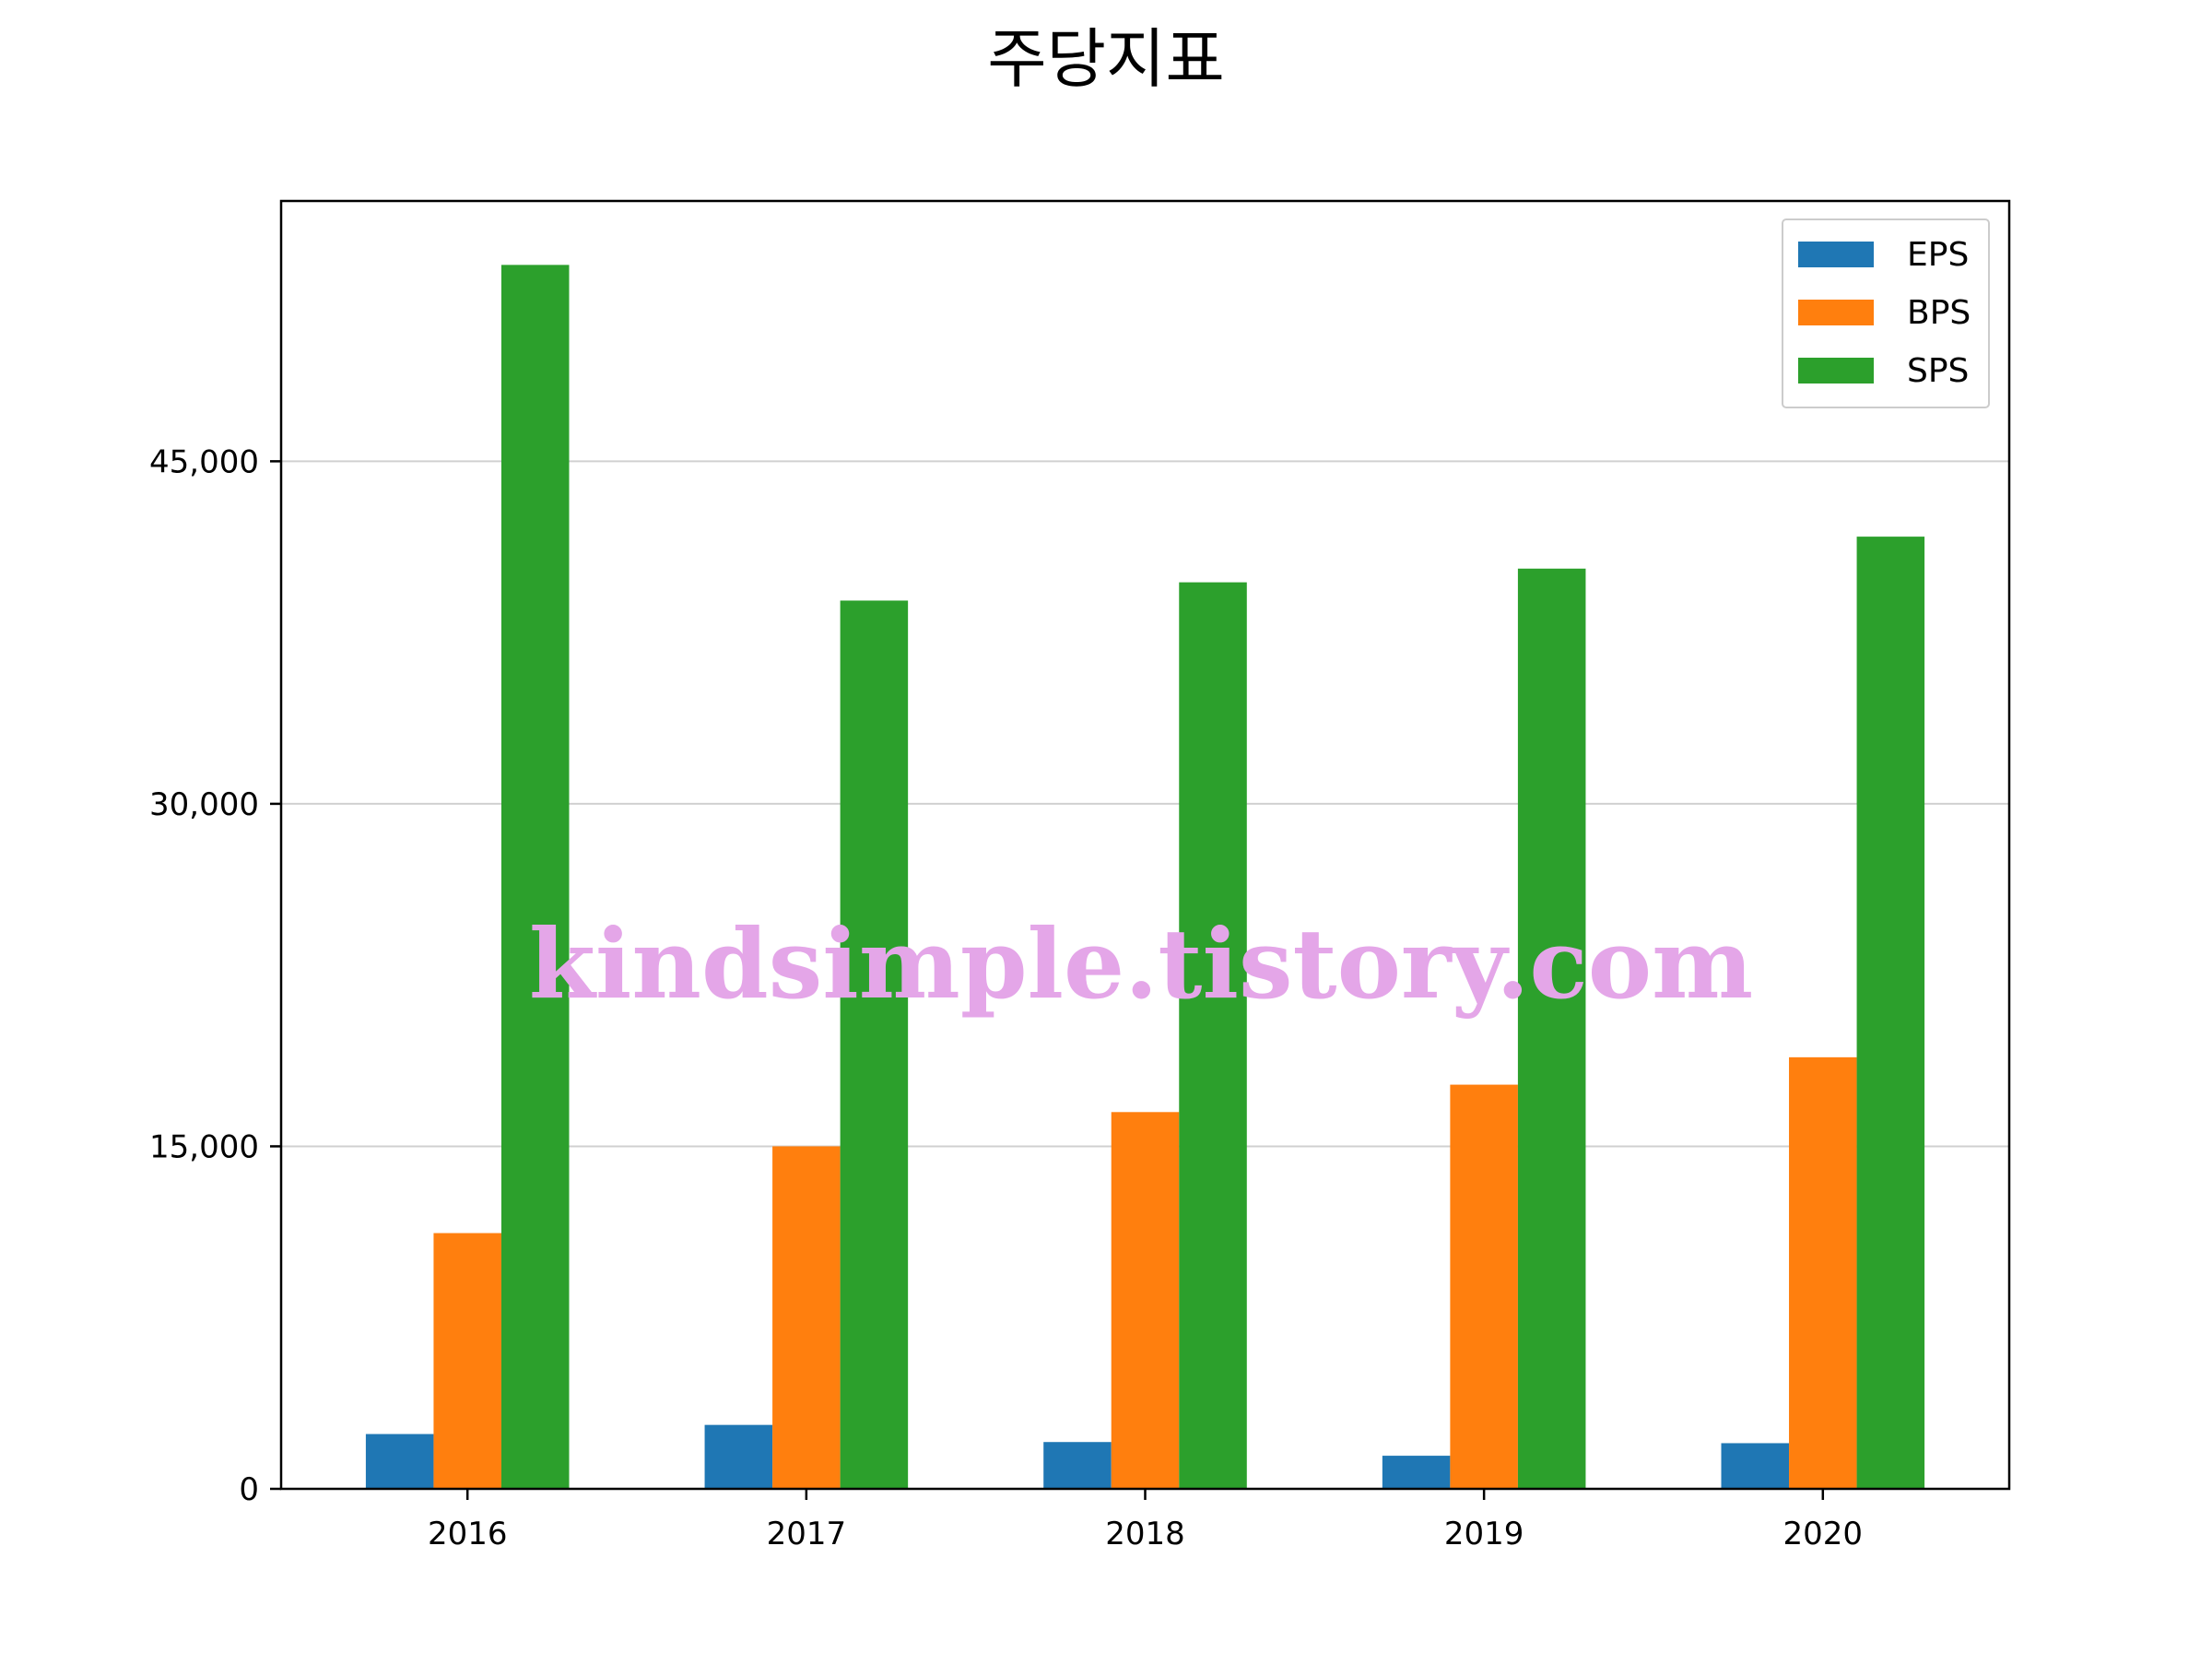 This screenshot has height=1664, width=2212. I want to click on bar-sps-2016, so click(535, 877).